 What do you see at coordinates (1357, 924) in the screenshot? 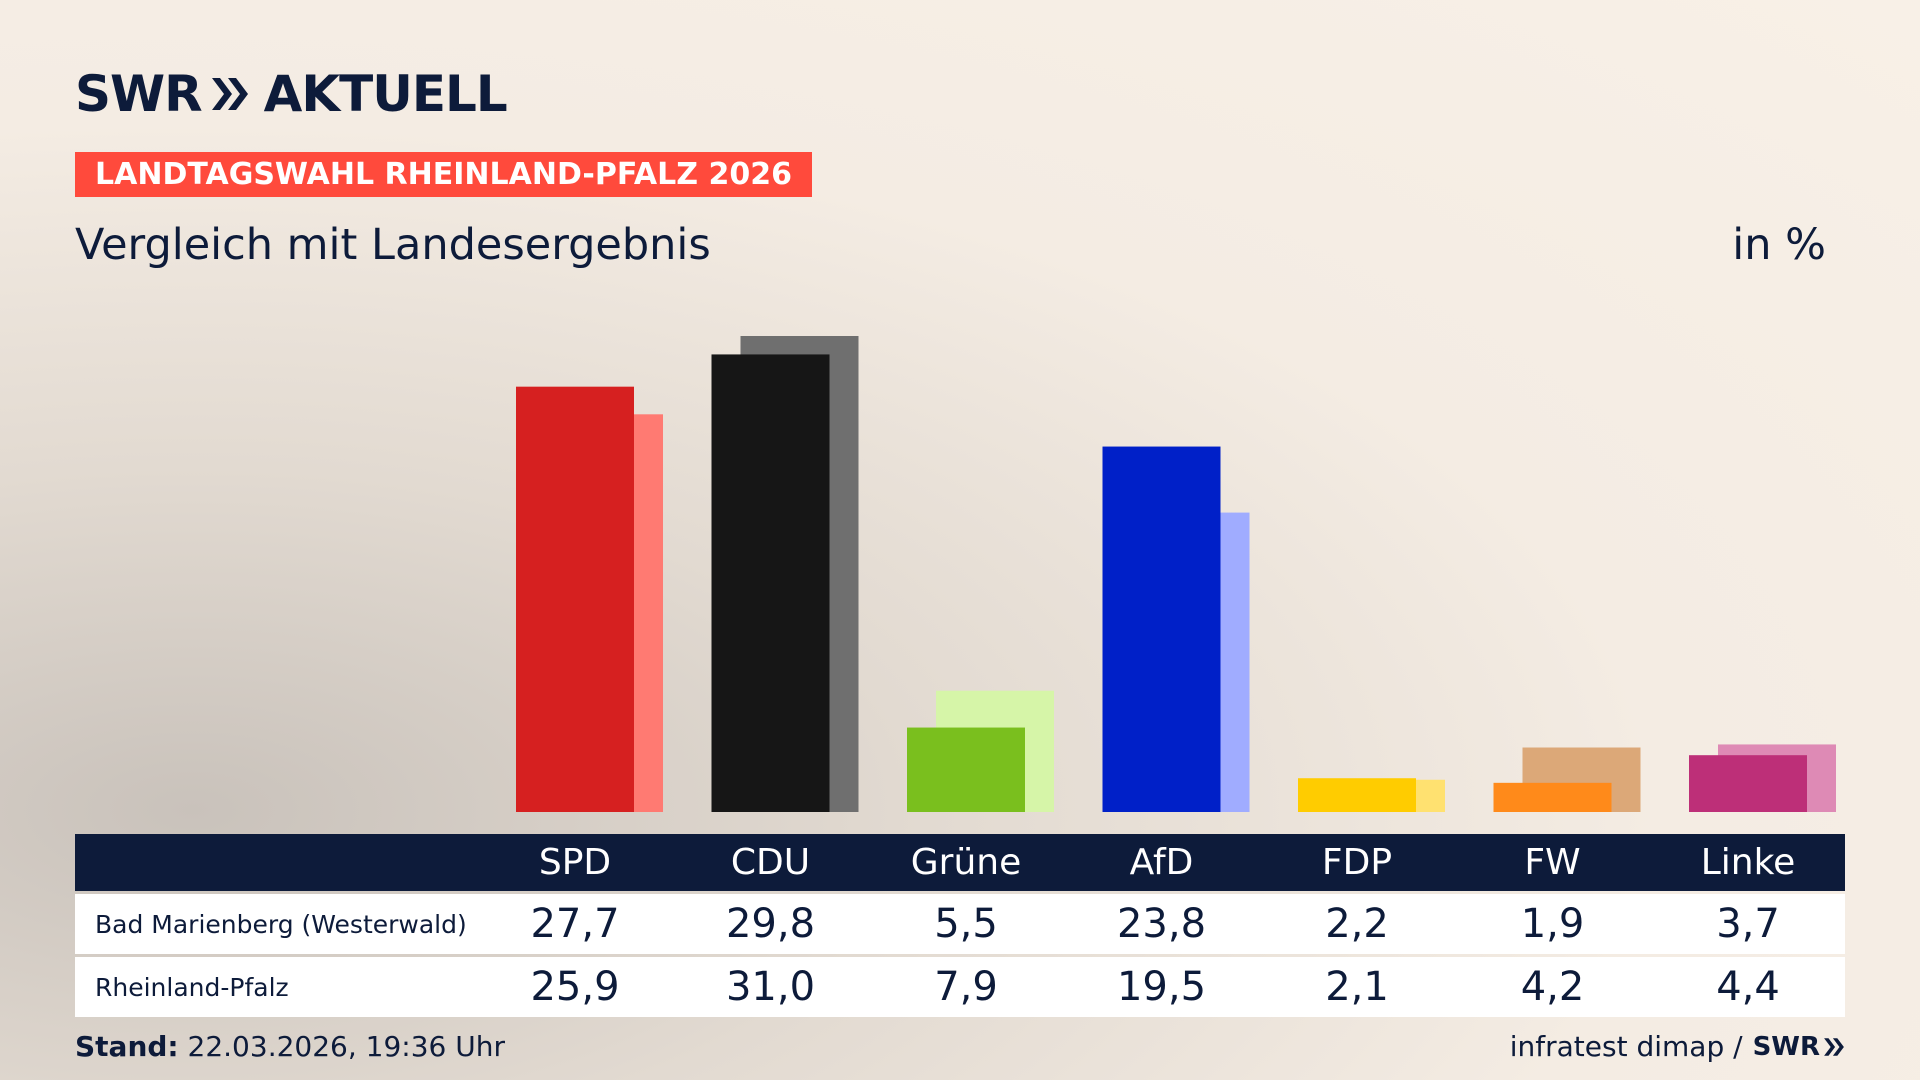
I see `value-cell: 2,2` at bounding box center [1357, 924].